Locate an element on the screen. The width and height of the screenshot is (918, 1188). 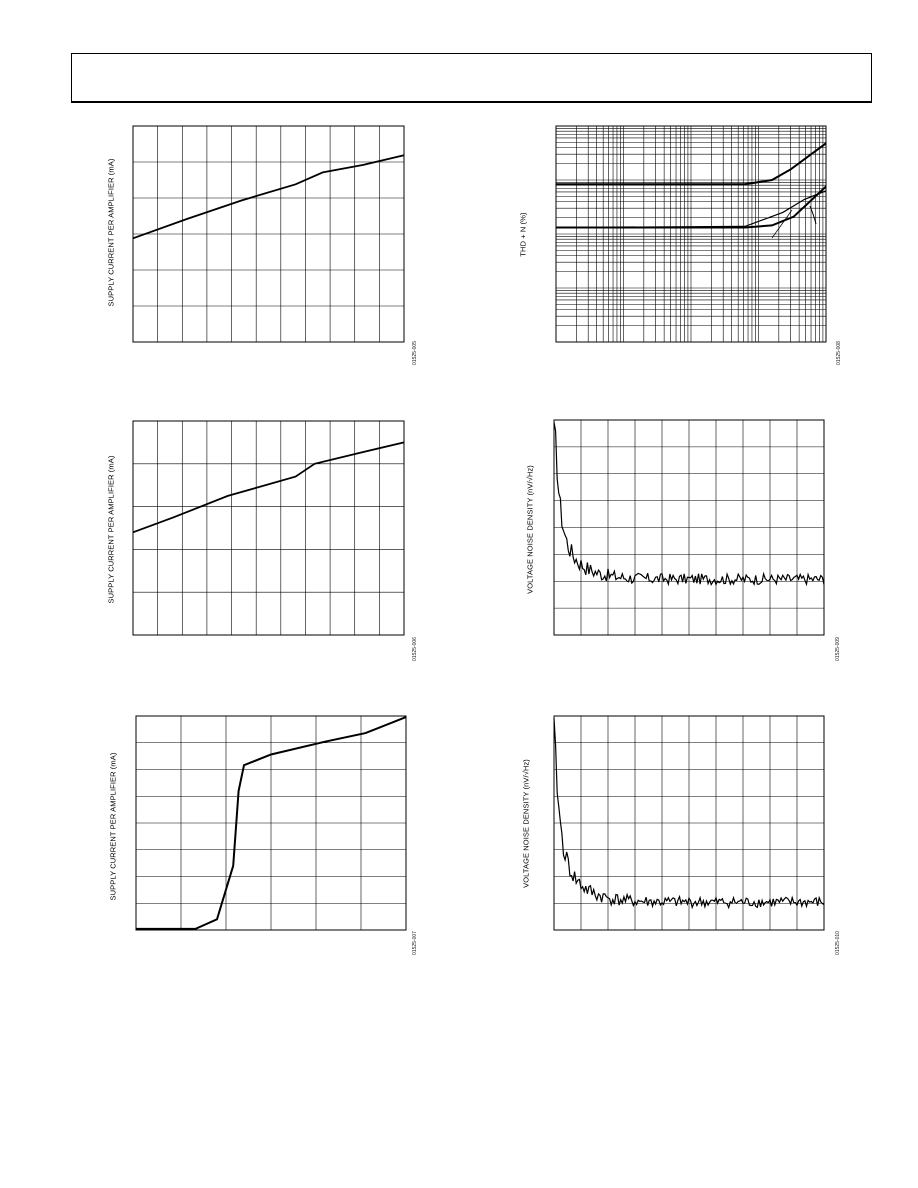
figure-id: 01525-007 is located at coordinates (414, 943).